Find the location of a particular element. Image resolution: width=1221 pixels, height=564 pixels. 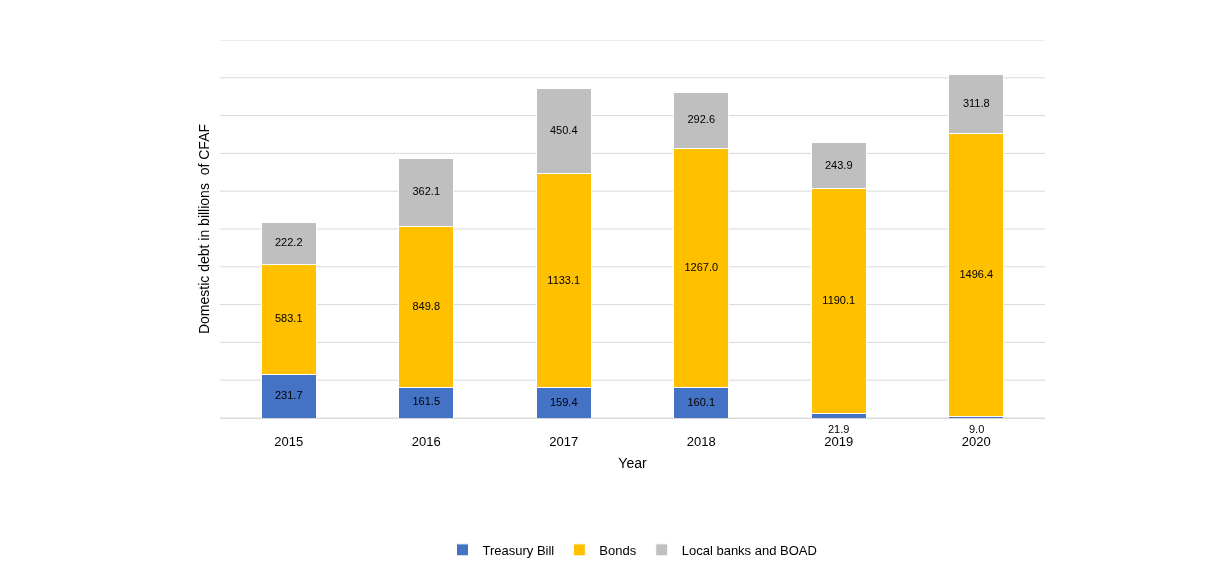

x-tick-label: 2019 is located at coordinates (839, 441).